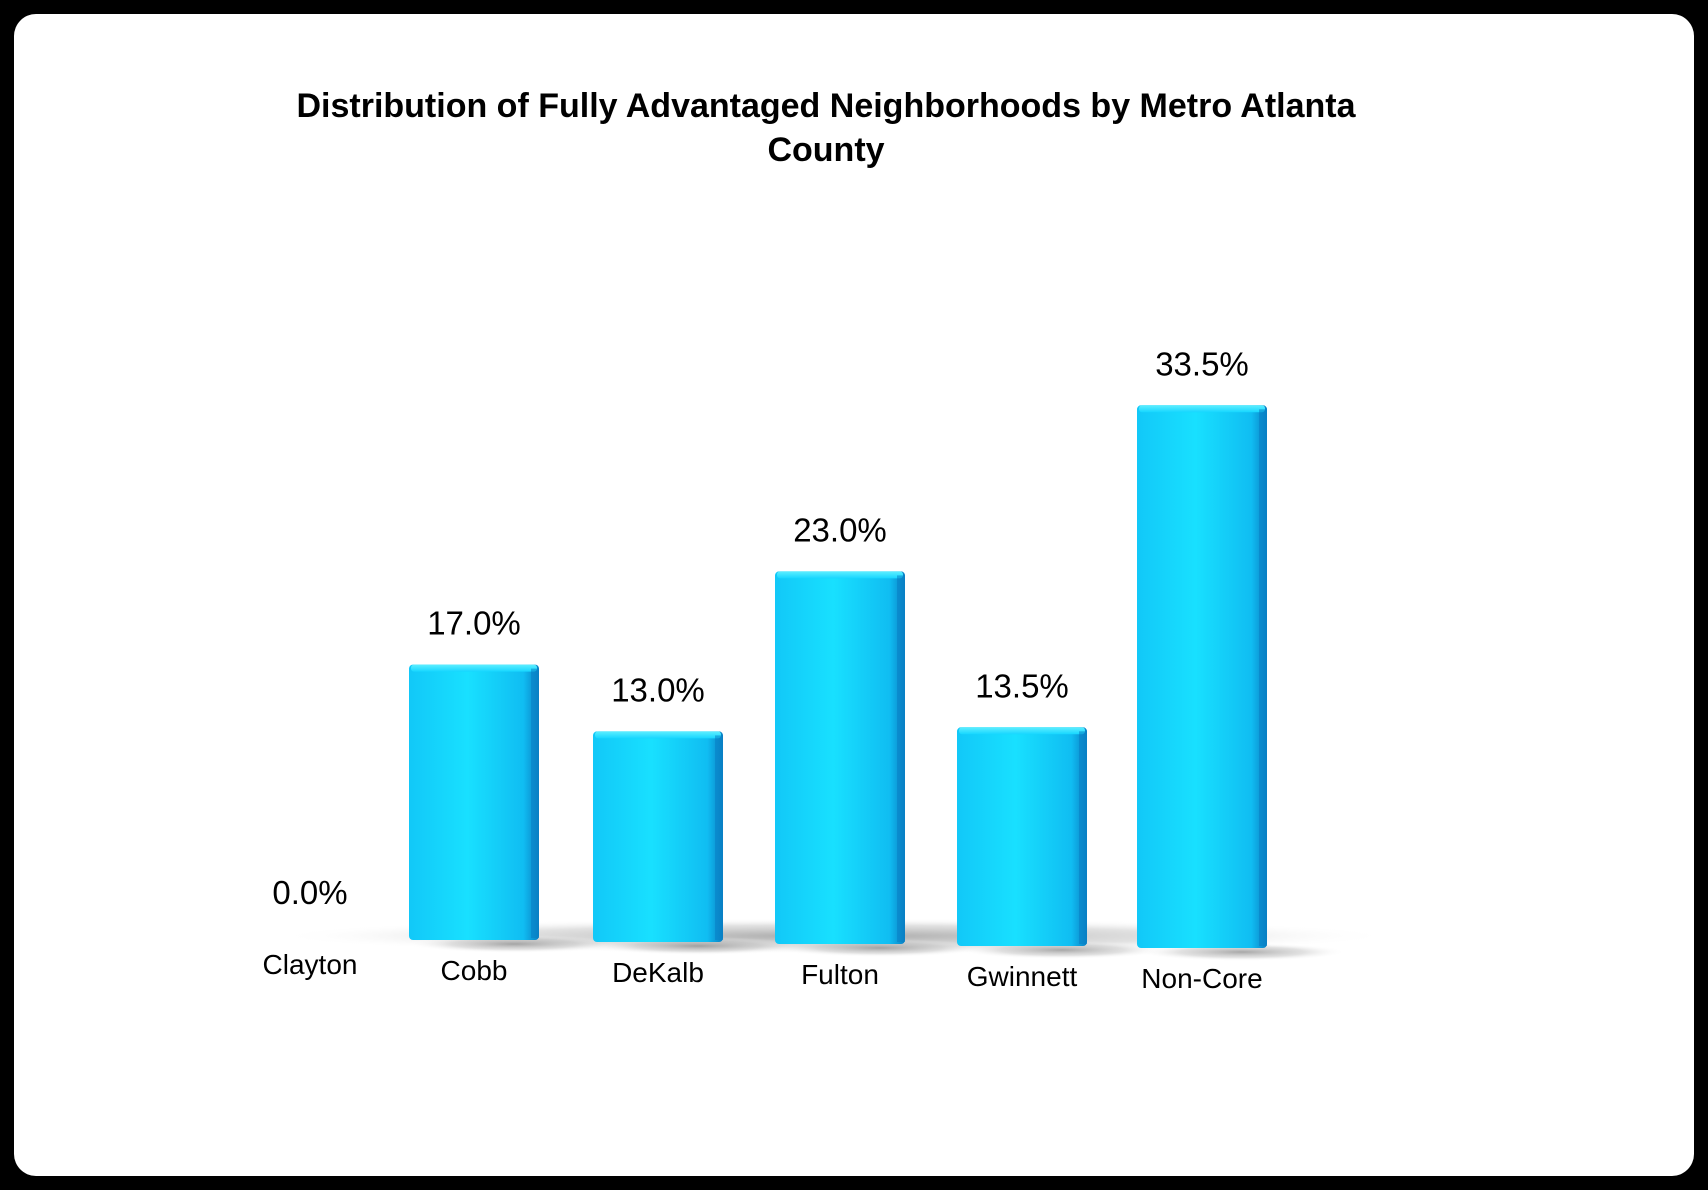 The width and height of the screenshot is (1708, 1190). What do you see at coordinates (840, 529) in the screenshot?
I see `value-label-fulton: 23.0%` at bounding box center [840, 529].